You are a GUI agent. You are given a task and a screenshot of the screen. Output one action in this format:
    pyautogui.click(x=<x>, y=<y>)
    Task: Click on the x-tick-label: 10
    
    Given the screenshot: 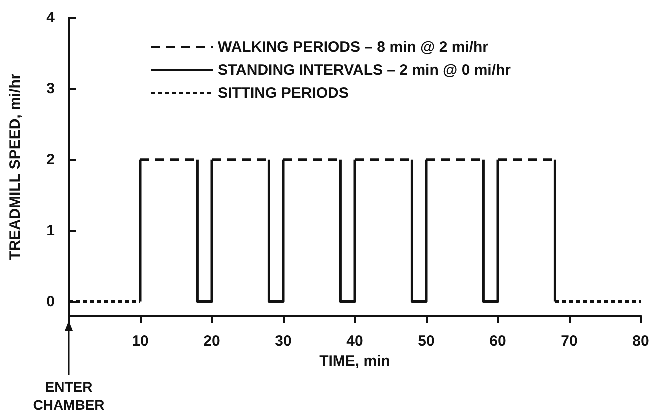 What is the action you would take?
    pyautogui.click(x=140, y=341)
    